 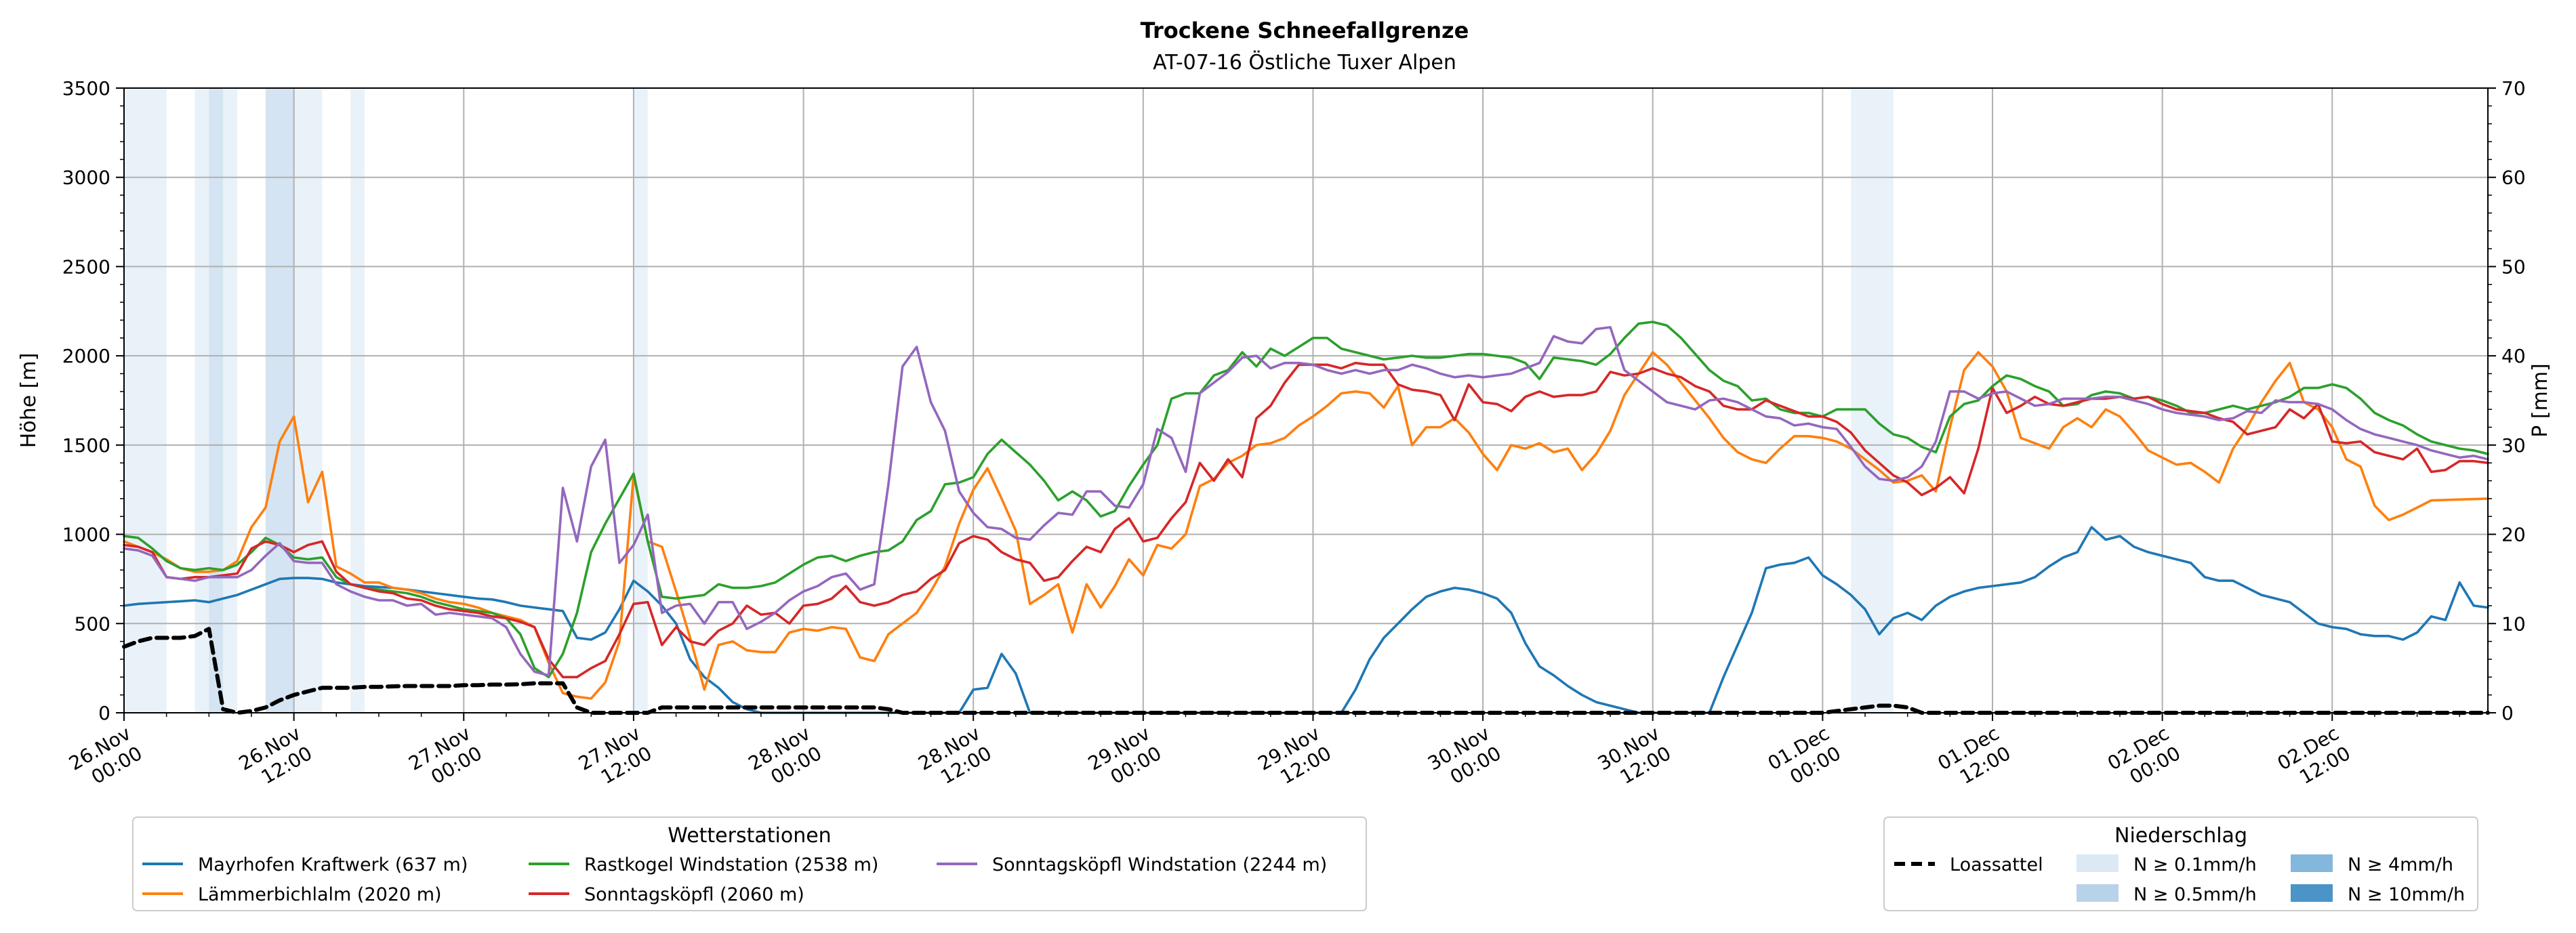 I want to click on ytick-label-left-6: 3000, so click(x=86, y=178).